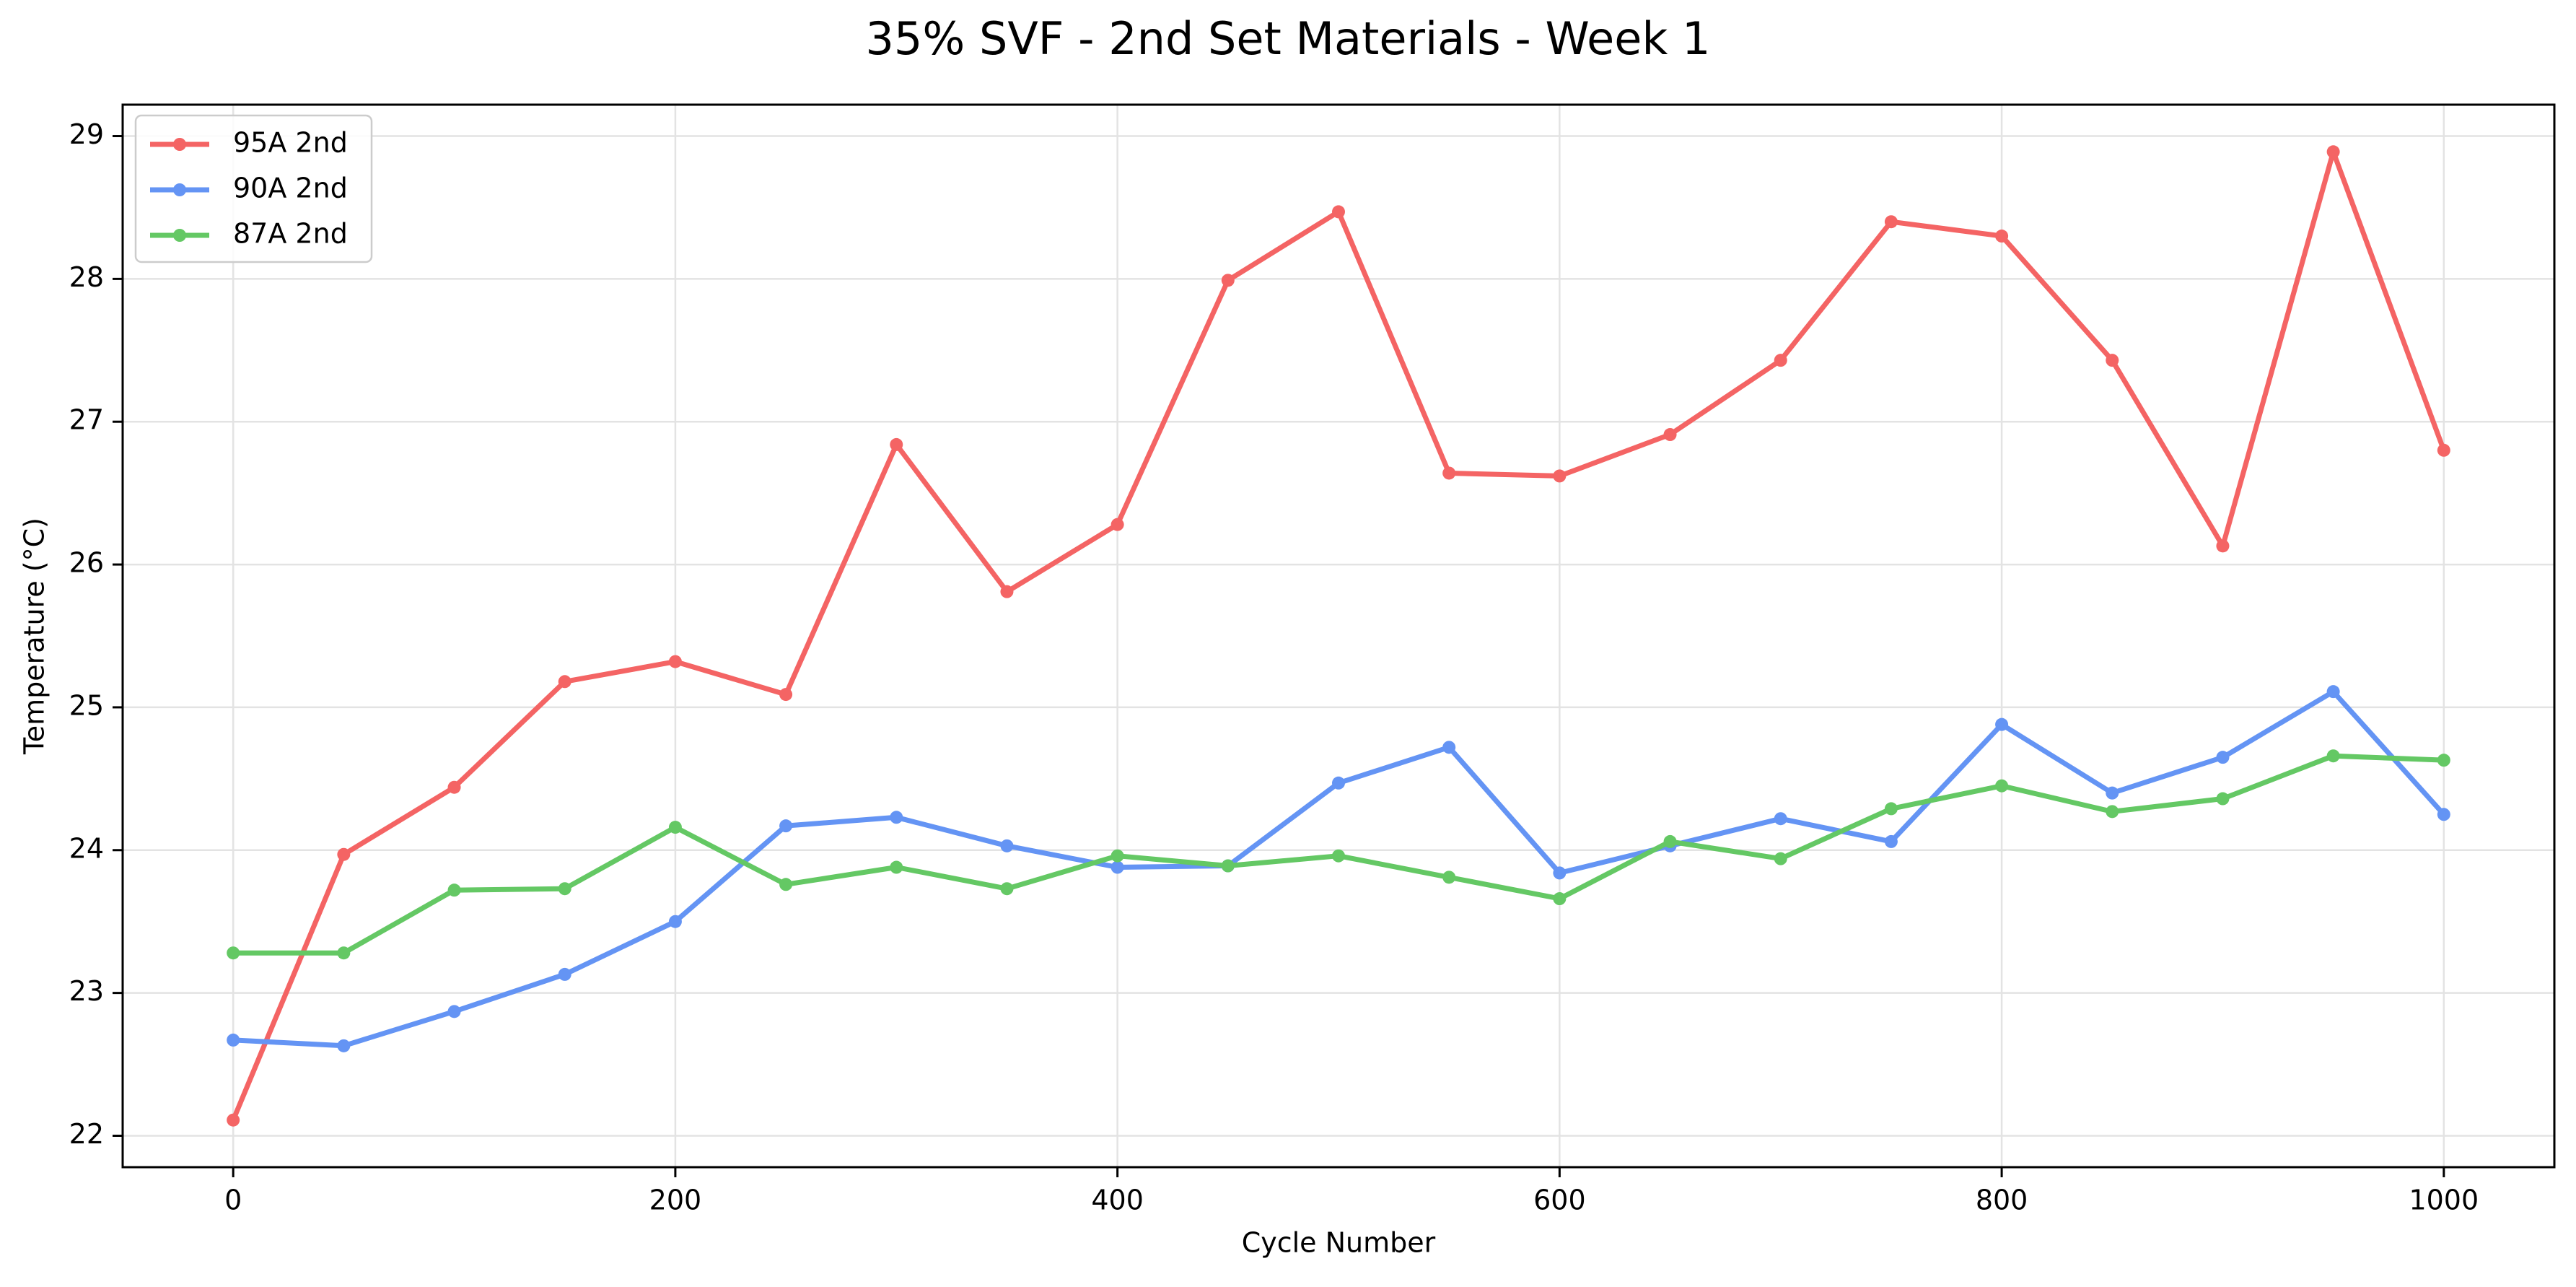 Image resolution: width=2576 pixels, height=1287 pixels. Describe the element at coordinates (1287, 38) in the screenshot. I see `chart-title: 35% SVF - 2nd Set Materials - Week 1` at that location.